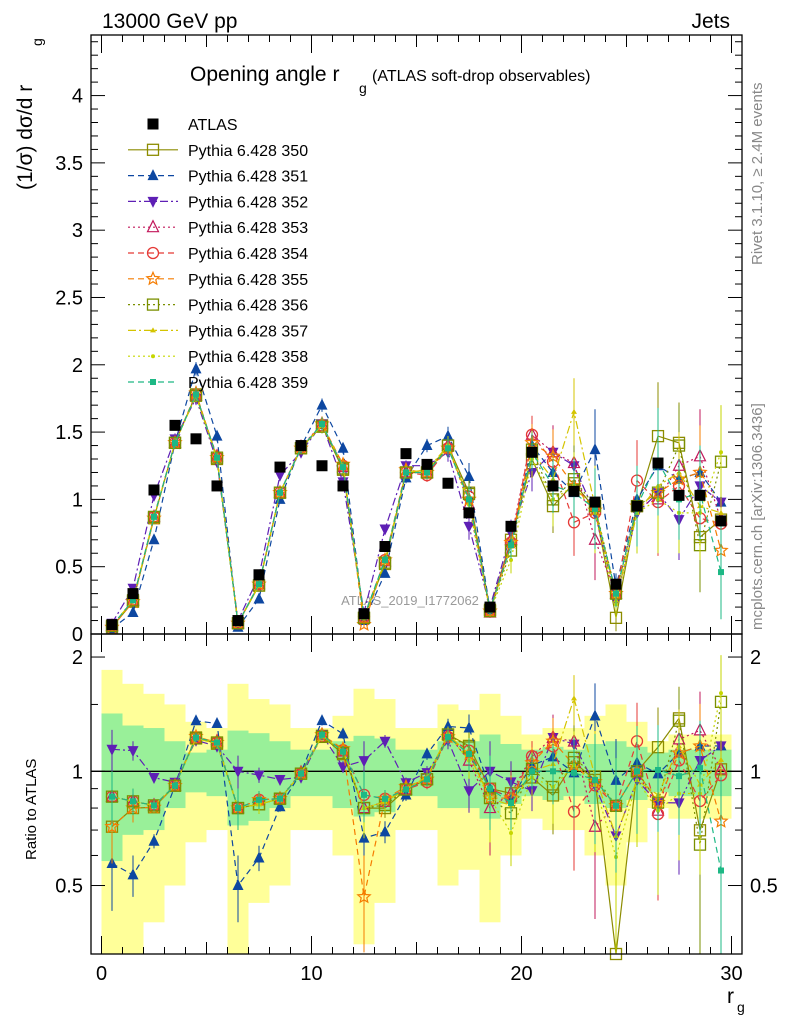  Describe the element at coordinates (101, 974) in the screenshot. I see `x-tick-label: 0` at that location.